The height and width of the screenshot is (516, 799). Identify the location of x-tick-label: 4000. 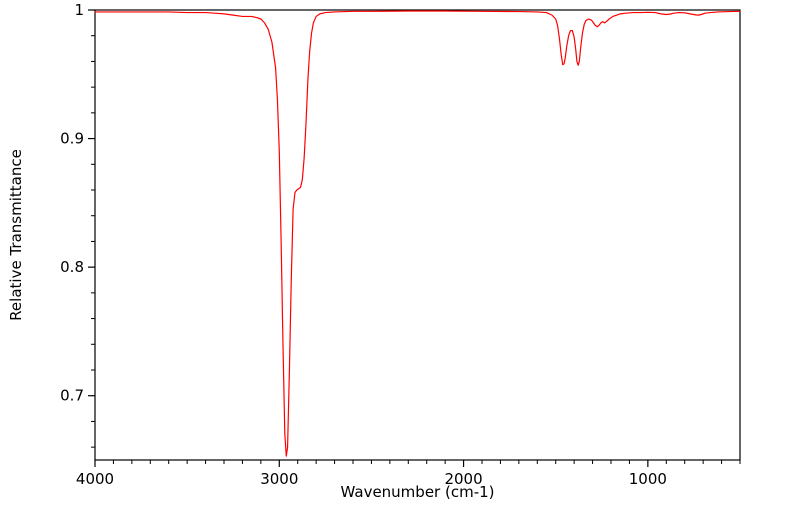
(95, 479).